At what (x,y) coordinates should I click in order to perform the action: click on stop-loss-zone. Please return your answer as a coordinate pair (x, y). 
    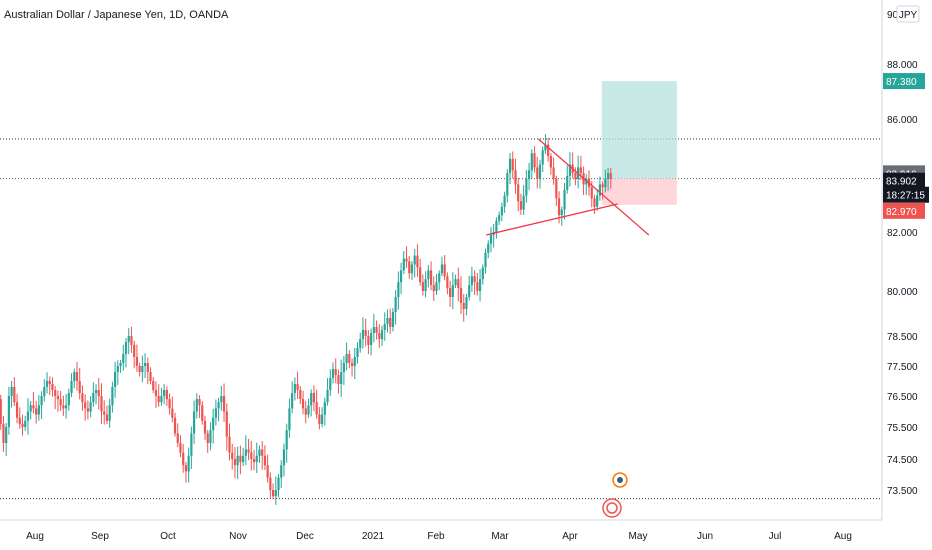
    Looking at the image, I should click on (639, 191).